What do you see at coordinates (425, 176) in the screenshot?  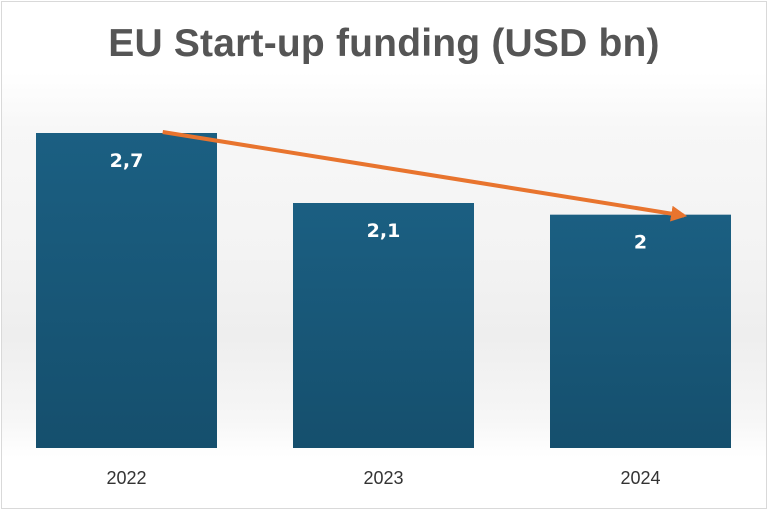 I see `trend-arrow` at bounding box center [425, 176].